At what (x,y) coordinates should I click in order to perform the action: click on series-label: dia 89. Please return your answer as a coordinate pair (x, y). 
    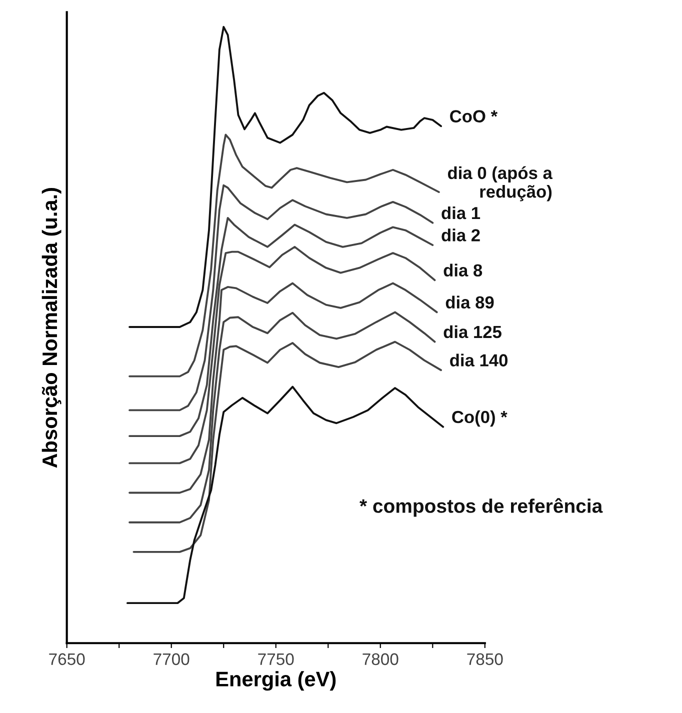
    Looking at the image, I should click on (470, 302).